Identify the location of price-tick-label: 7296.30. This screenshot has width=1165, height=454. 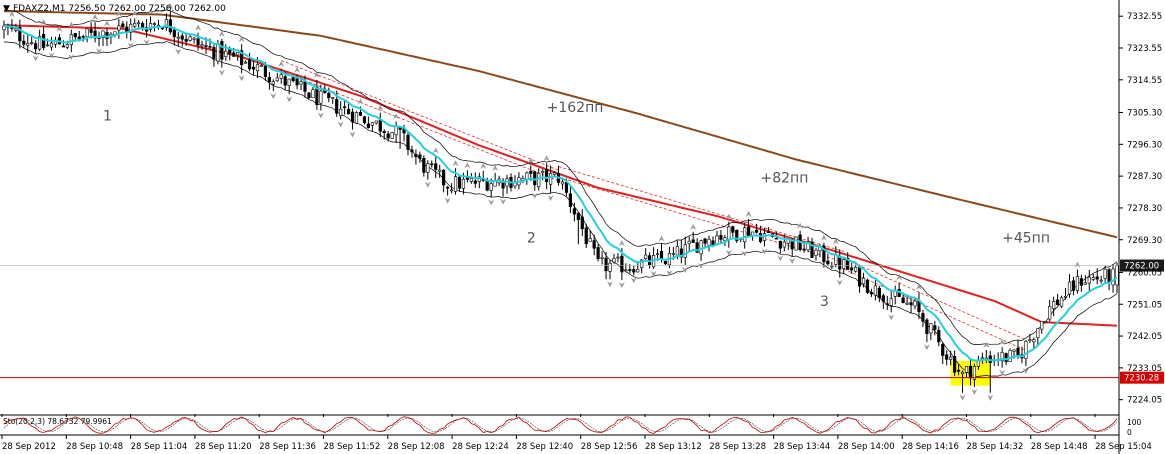
(1144, 145).